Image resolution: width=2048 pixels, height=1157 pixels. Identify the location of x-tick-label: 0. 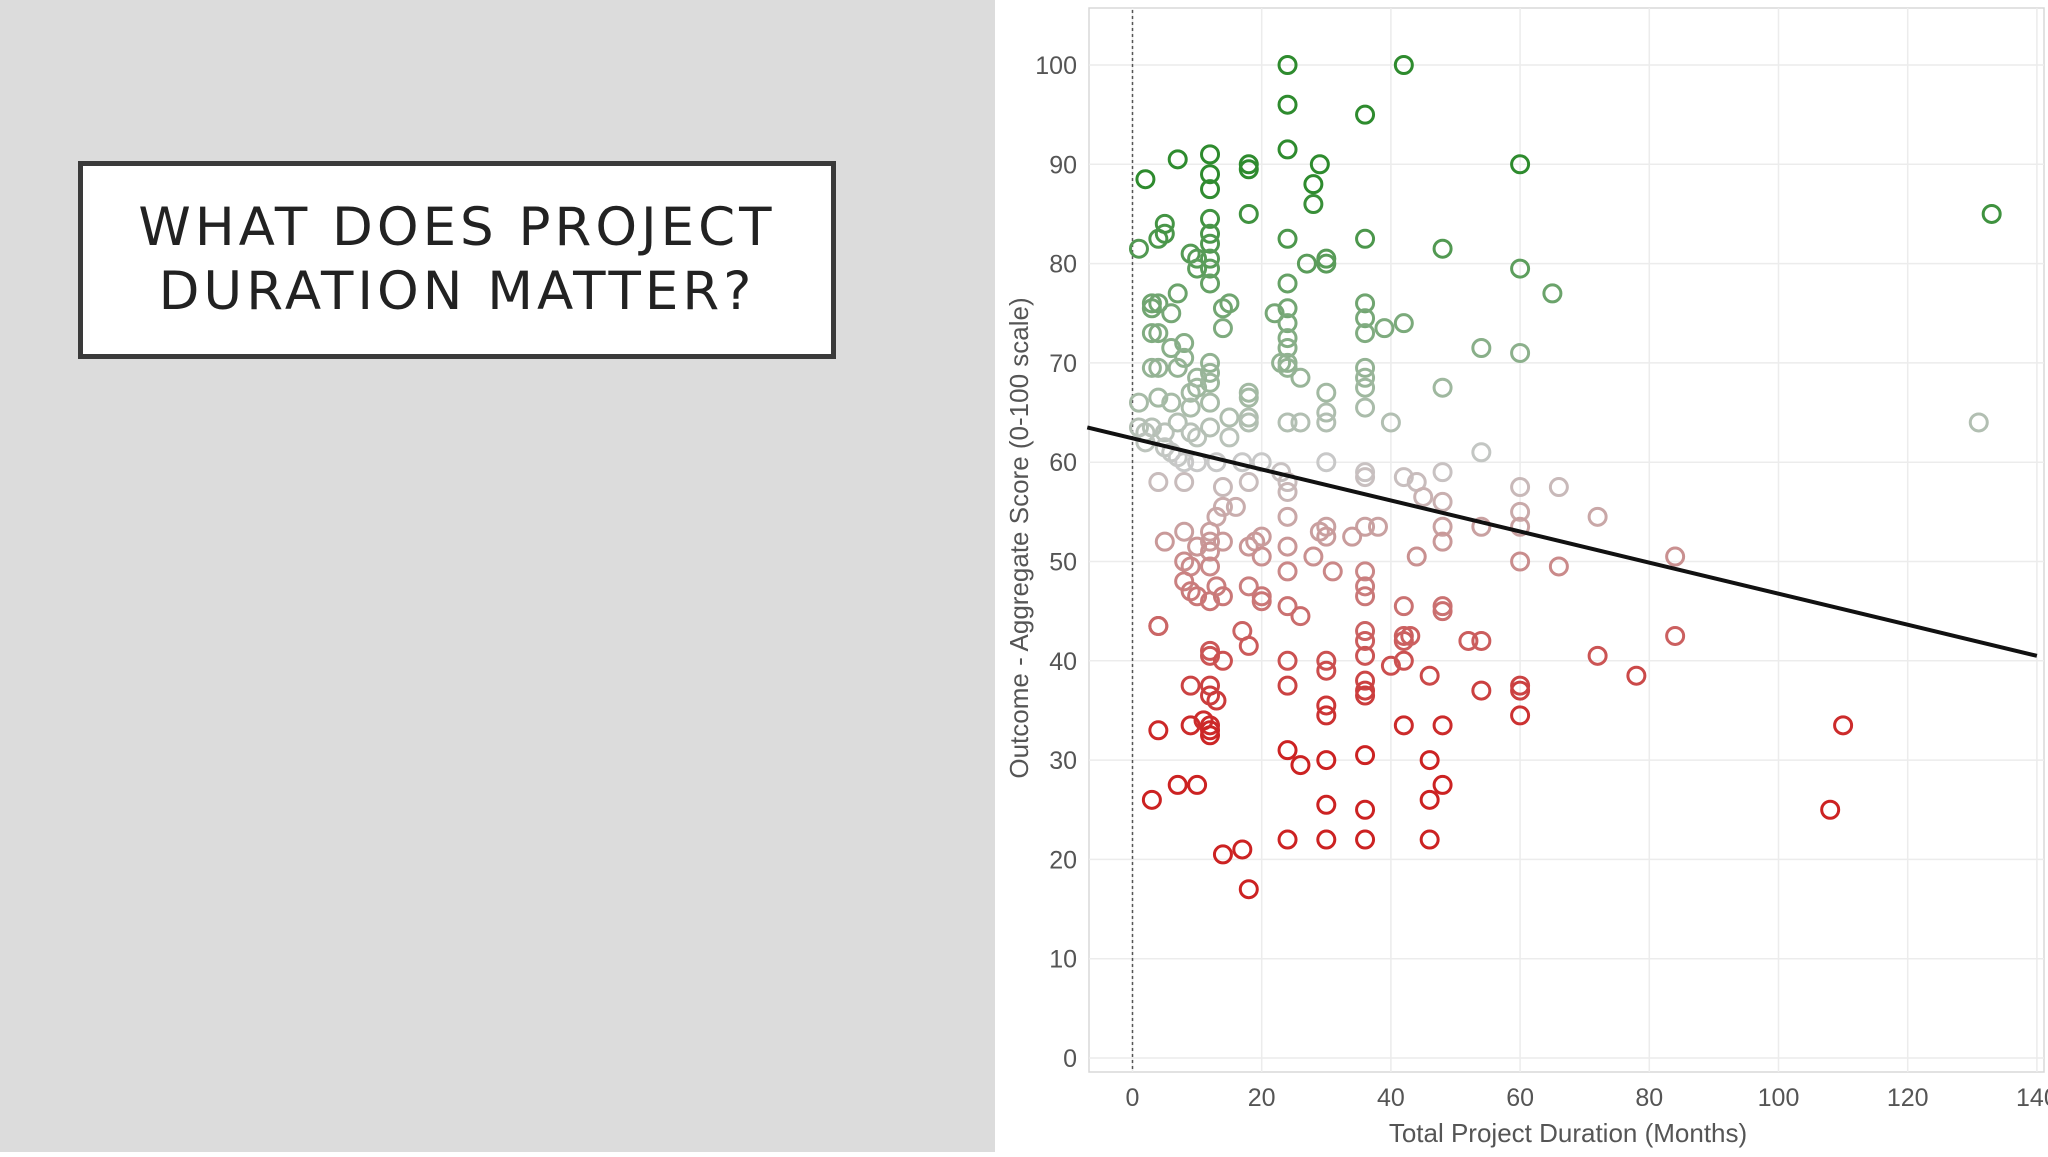
(1133, 1098).